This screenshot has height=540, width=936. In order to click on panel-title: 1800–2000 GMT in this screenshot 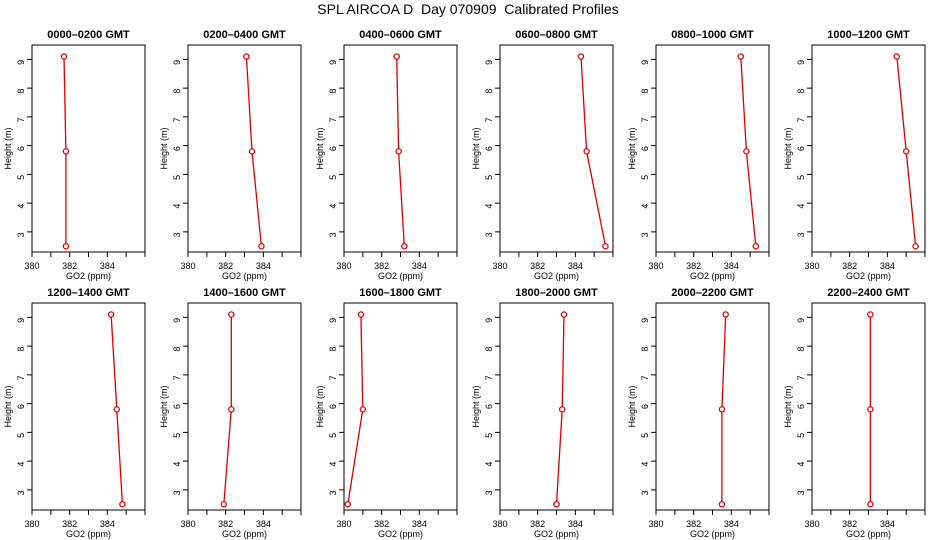, I will do `click(556, 293)`.